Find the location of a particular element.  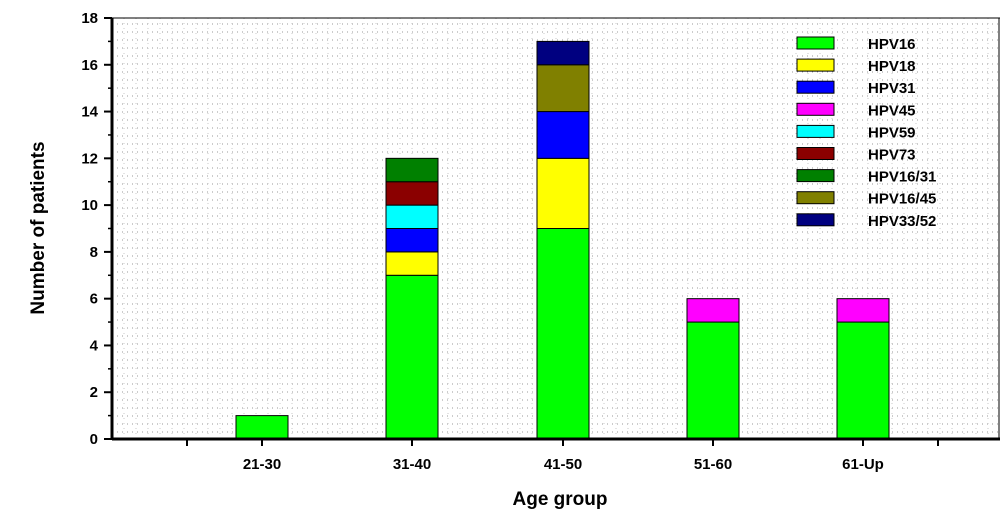

y-tick-label: 10 is located at coordinates (89, 205).